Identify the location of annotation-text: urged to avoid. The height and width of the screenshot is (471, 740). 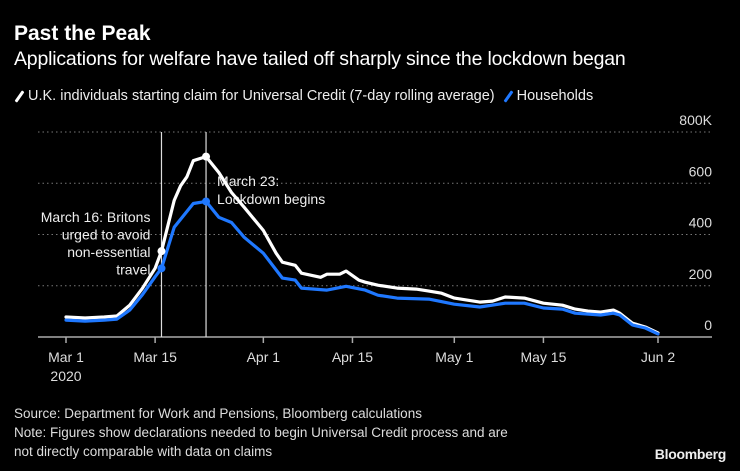
(106, 235).